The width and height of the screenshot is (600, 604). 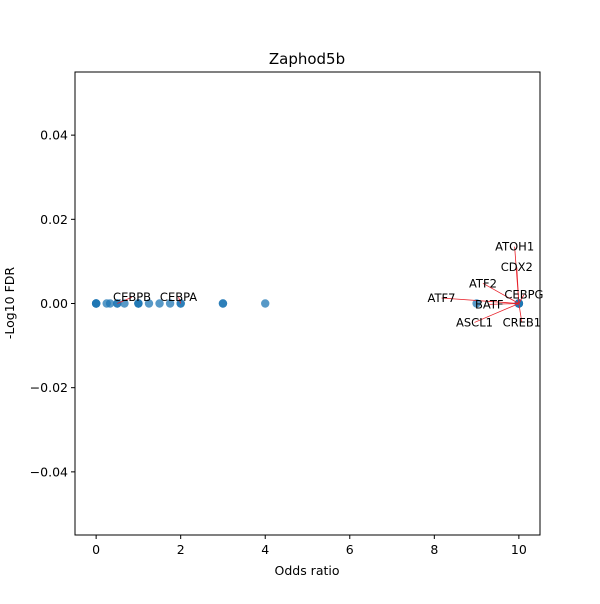 I want to click on x-tick-label: 2, so click(x=181, y=549).